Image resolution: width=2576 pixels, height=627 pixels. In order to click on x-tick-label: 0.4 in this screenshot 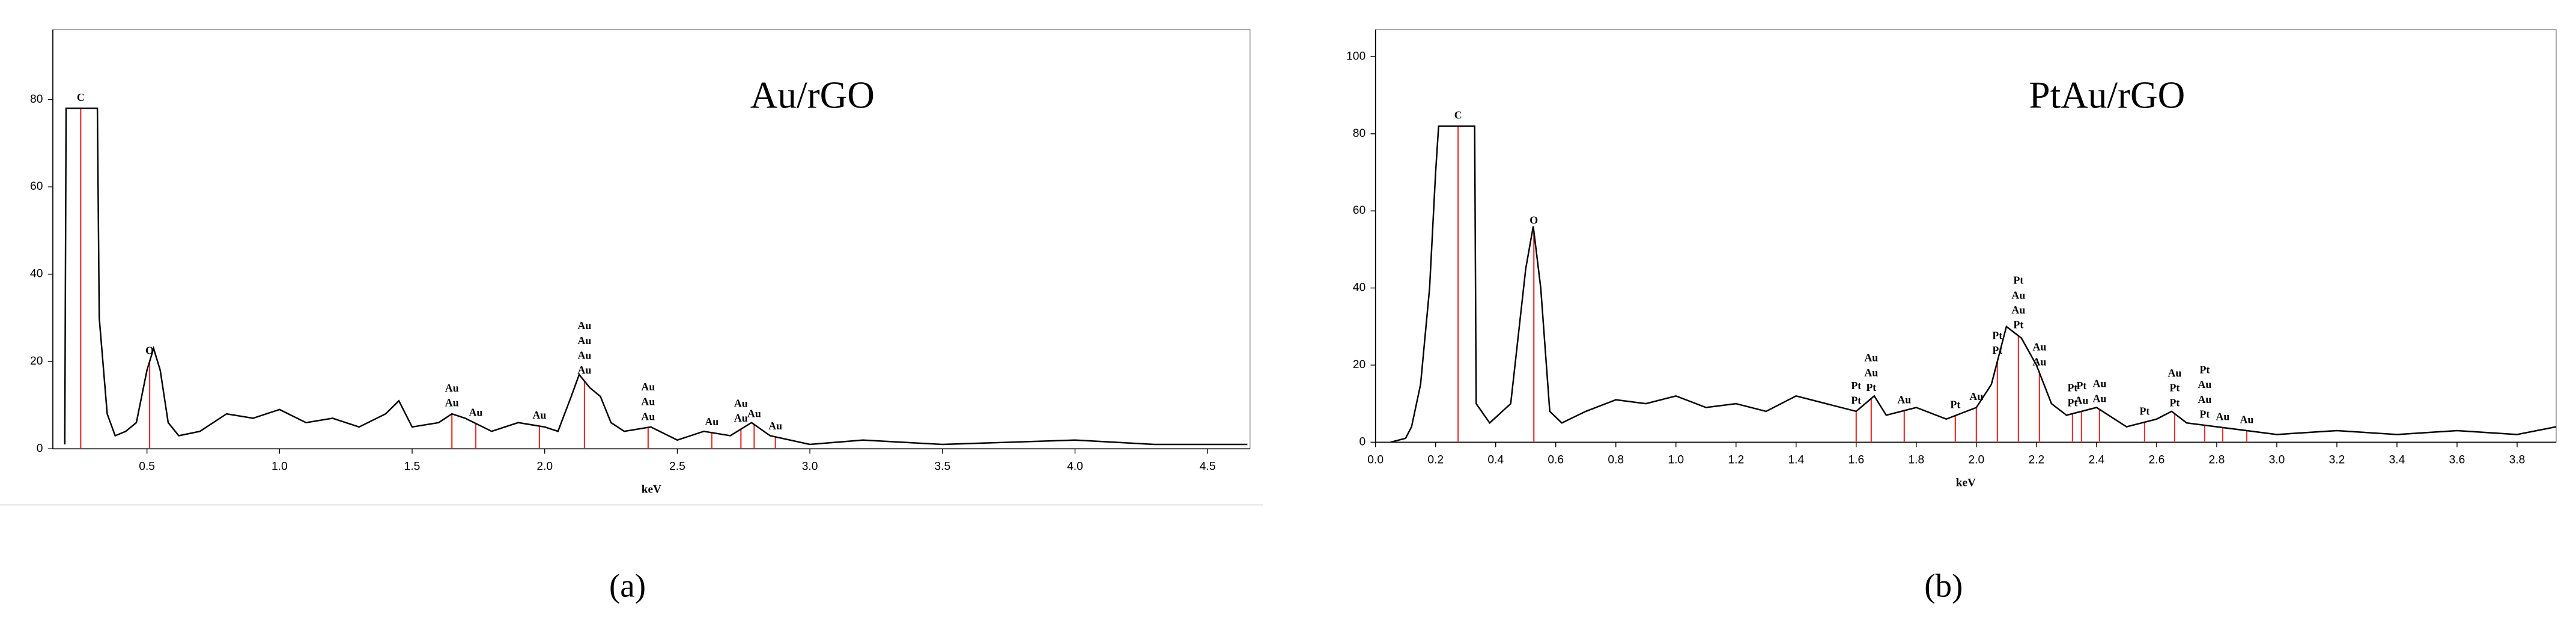, I will do `click(1495, 460)`.